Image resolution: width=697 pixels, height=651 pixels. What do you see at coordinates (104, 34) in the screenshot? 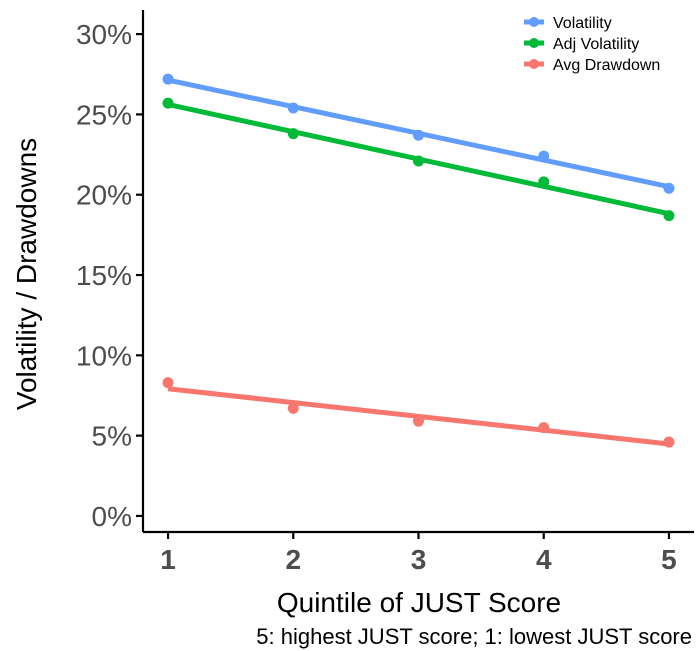
I see `y-tick-label: 30%` at bounding box center [104, 34].